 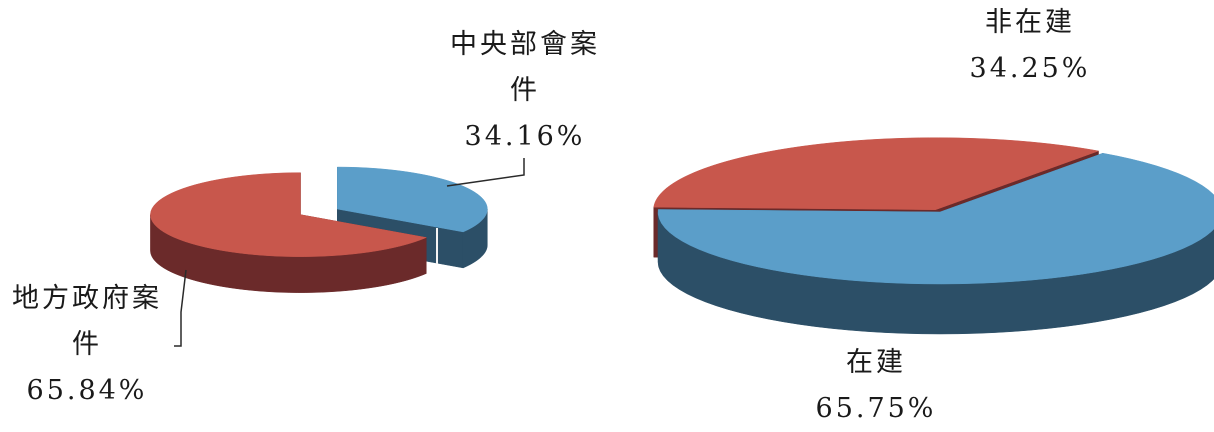 What do you see at coordinates (1030, 22) in the screenshot?
I see `label-not-built-line1: 非在建` at bounding box center [1030, 22].